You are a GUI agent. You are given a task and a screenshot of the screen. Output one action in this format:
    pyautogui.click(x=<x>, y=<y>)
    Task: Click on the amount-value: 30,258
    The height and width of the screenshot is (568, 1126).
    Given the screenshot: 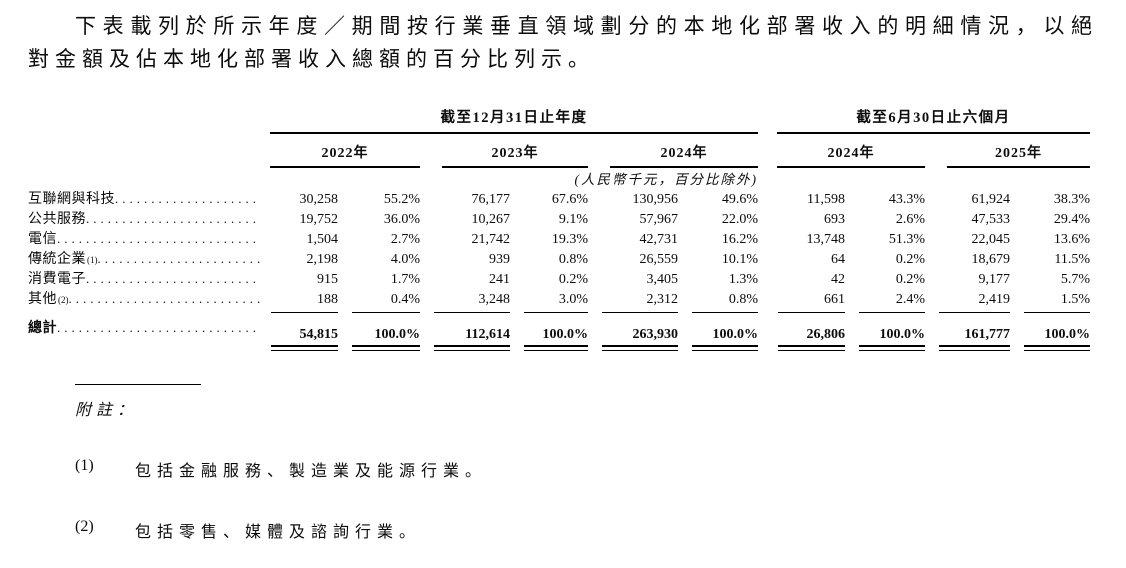 What is the action you would take?
    pyautogui.click(x=319, y=199)
    